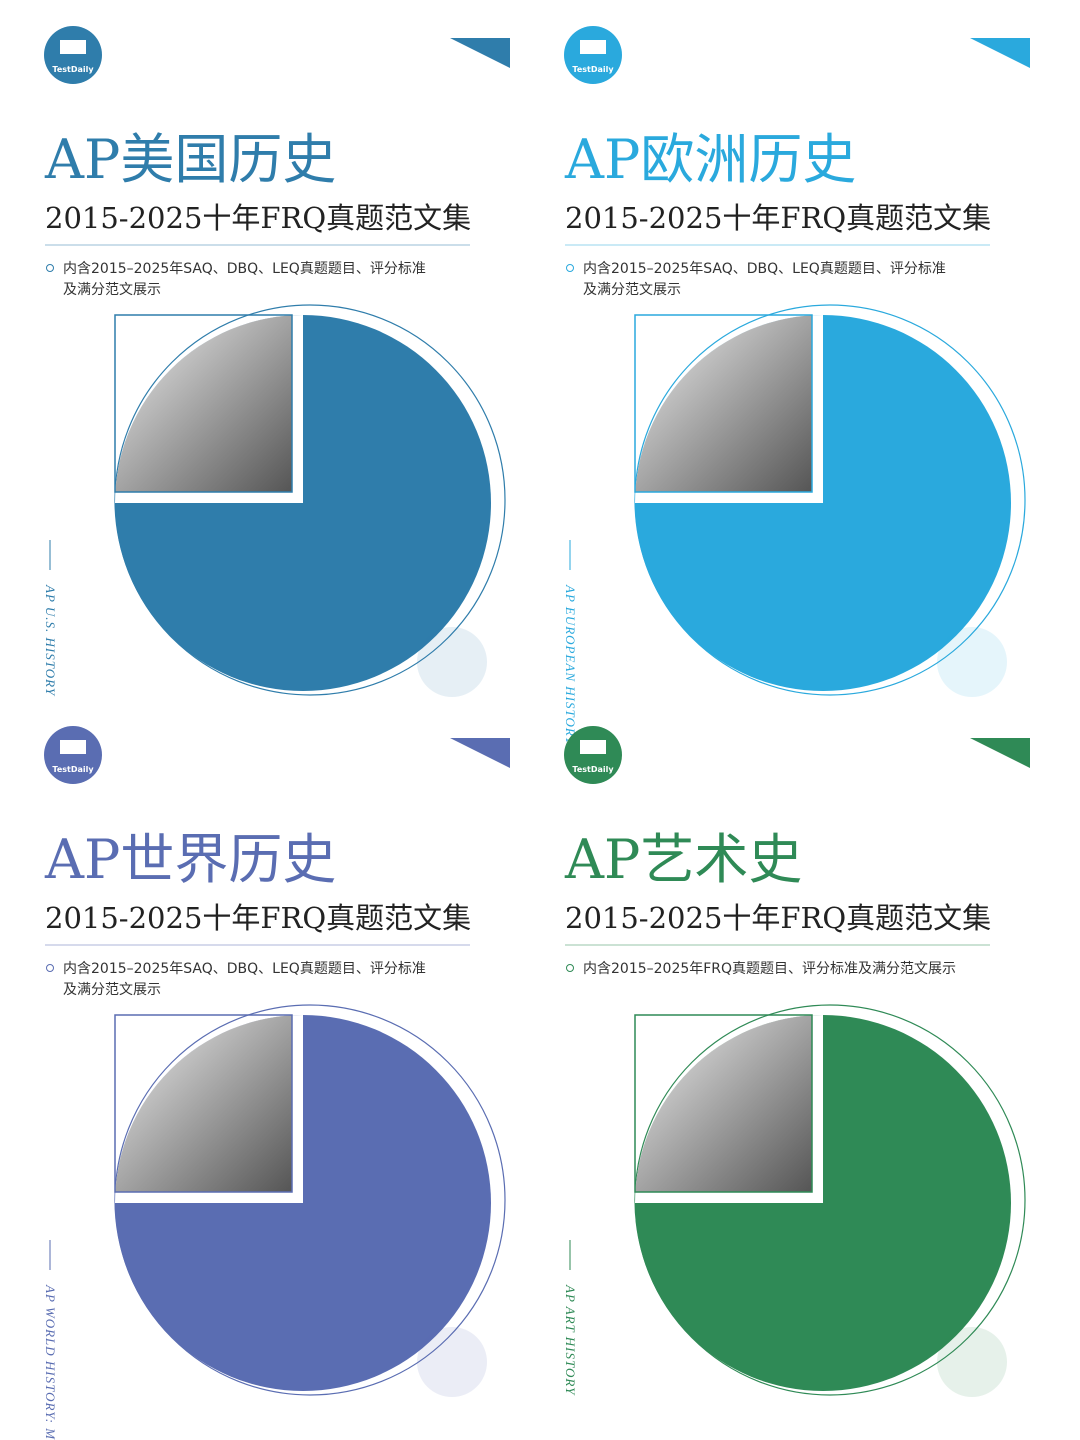 The image size is (1080, 1440). Describe the element at coordinates (710, 159) in the screenshot. I see `title: AP欧洲历史` at that location.